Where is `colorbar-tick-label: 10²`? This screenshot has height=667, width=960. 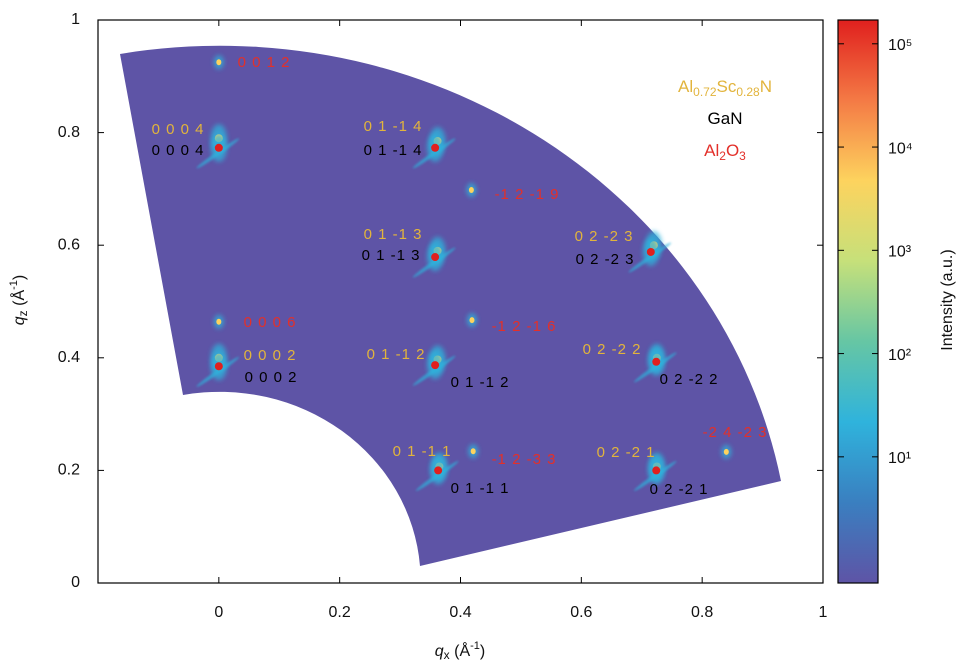 colorbar-tick-label: 10² is located at coordinates (900, 355).